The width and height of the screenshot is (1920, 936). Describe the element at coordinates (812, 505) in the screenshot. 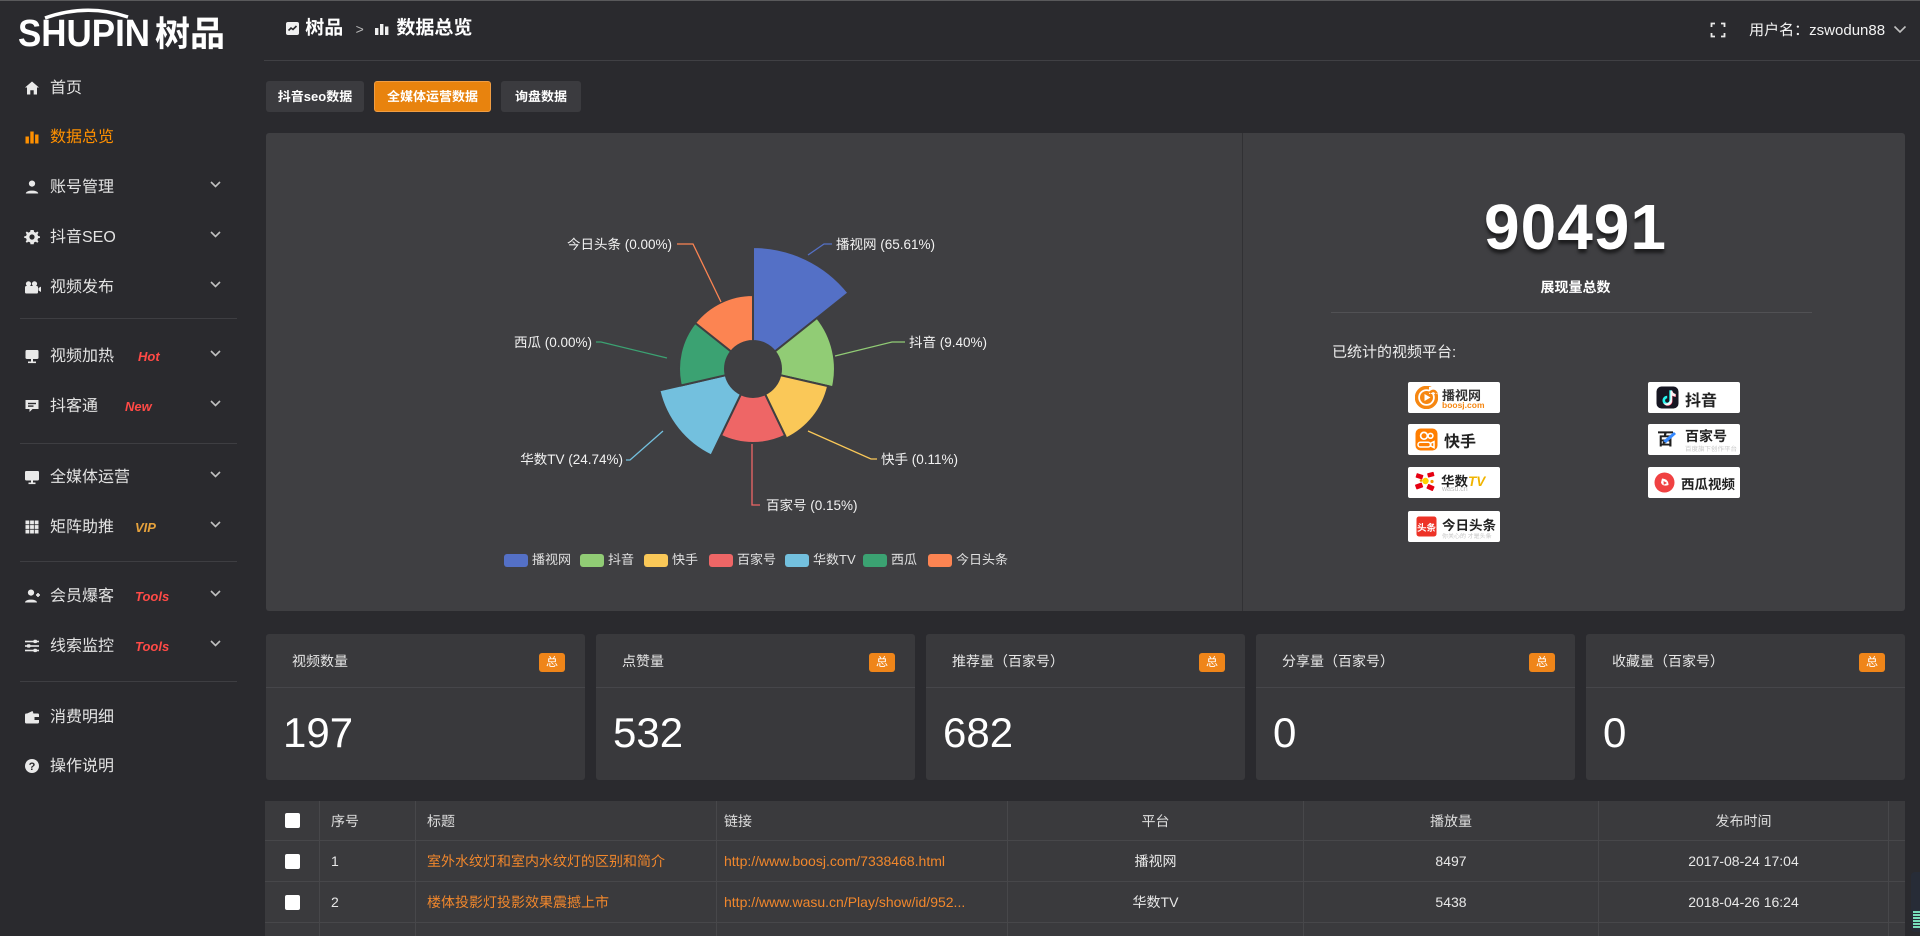

I see `svg-text: 百家号 (0.15%)` at that location.